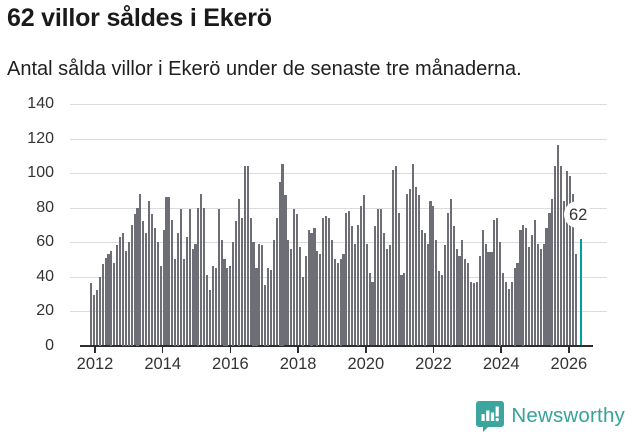 The width and height of the screenshot is (631, 439). Describe the element at coordinates (568, 415) in the screenshot. I see `newsworthy-logo-text: Newsworthy` at that location.